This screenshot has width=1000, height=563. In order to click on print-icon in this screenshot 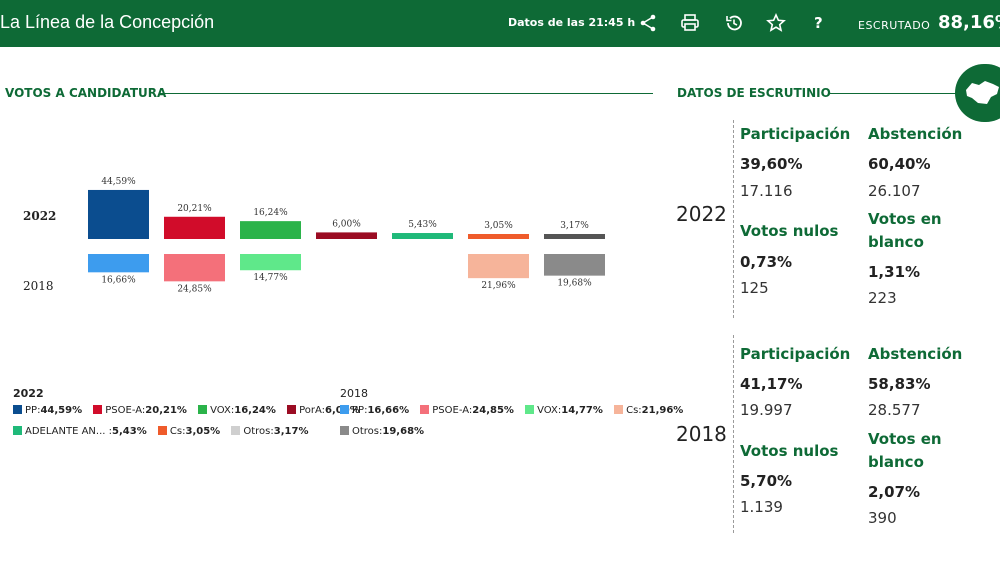, I will do `click(690, 23)`.